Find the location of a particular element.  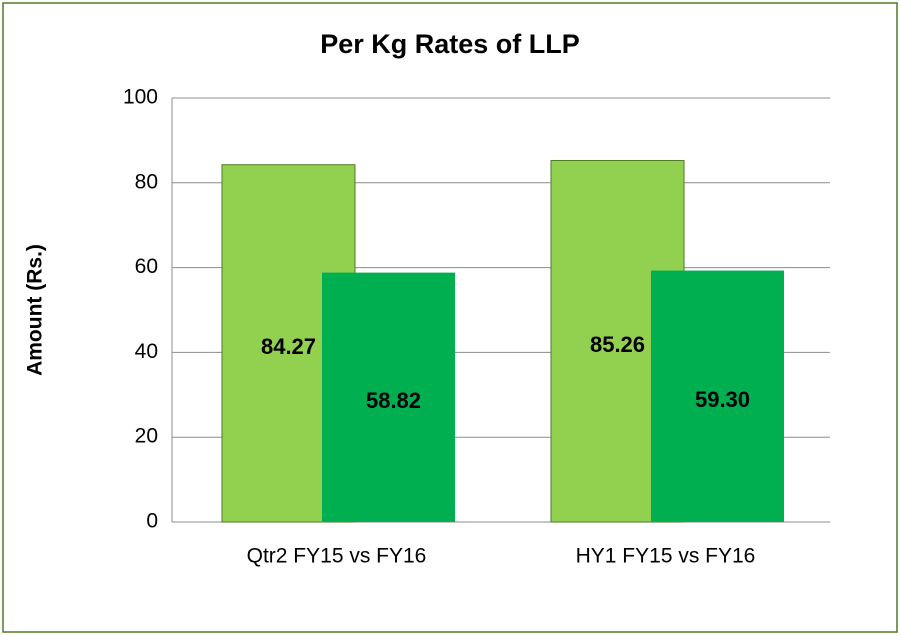

data-label: 85.26 is located at coordinates (617, 344).